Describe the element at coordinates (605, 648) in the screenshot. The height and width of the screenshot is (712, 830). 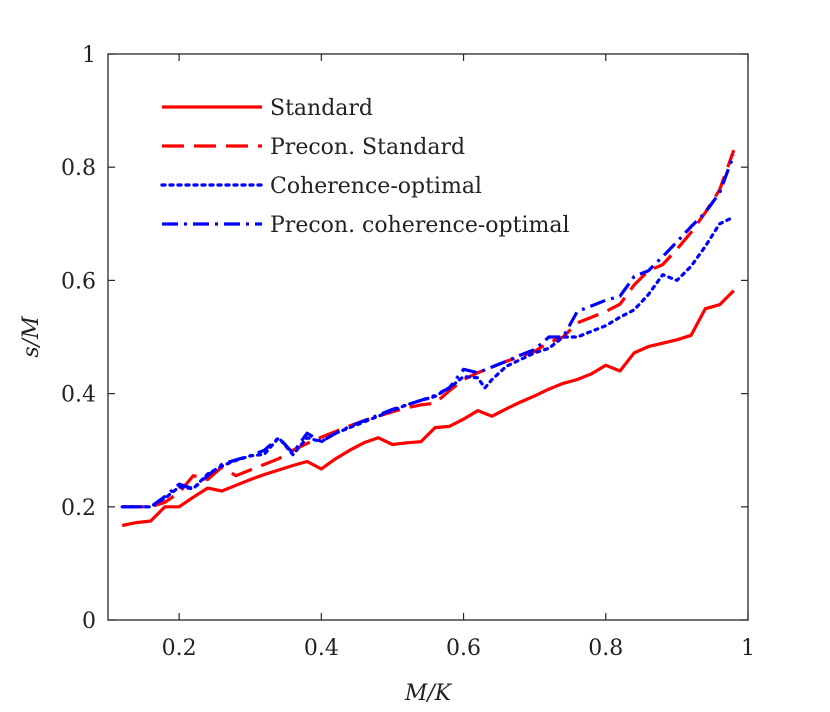
I see `x-tick-label: 0.8` at that location.